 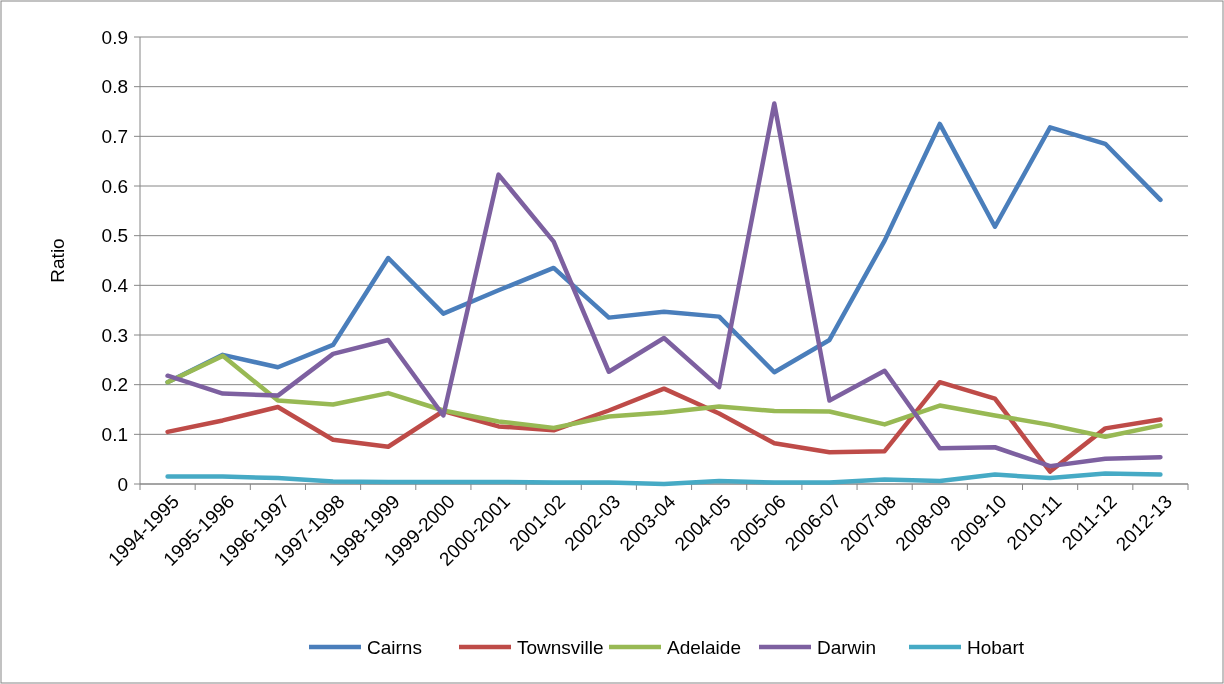 I want to click on y-tick-label: 0.9, so click(x=114, y=37).